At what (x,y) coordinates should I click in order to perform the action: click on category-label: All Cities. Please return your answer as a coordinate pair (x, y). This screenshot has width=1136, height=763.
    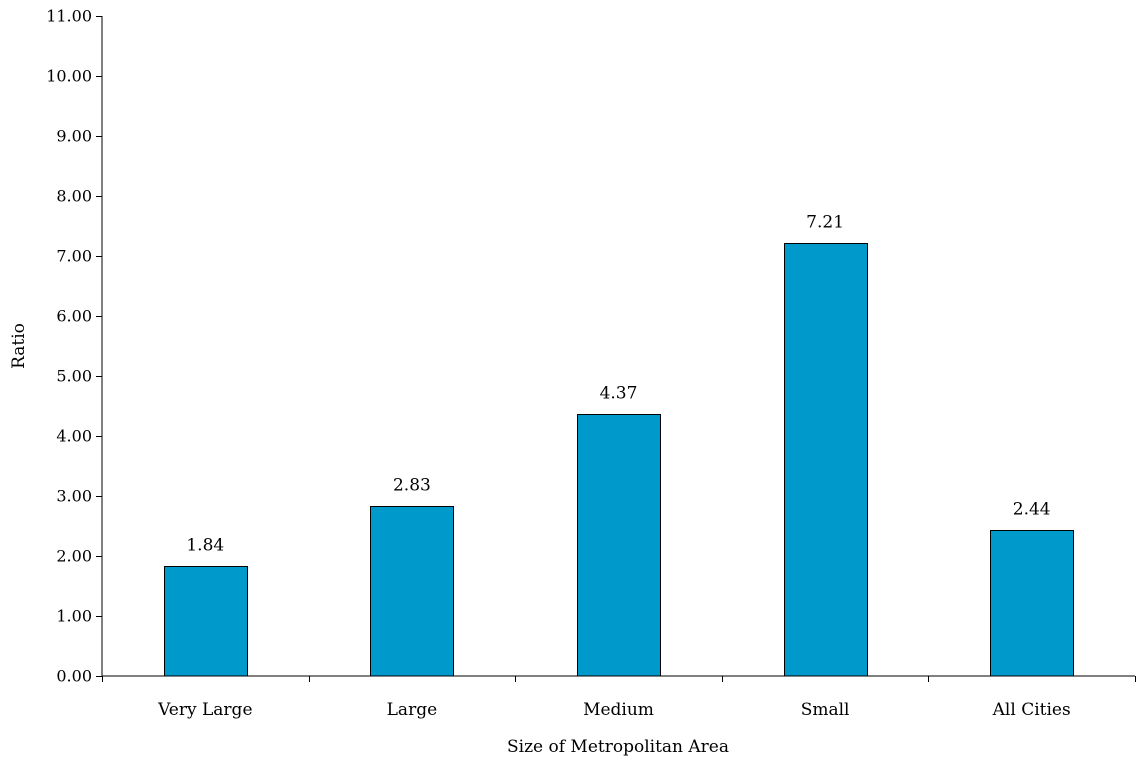
    Looking at the image, I should click on (1031, 710).